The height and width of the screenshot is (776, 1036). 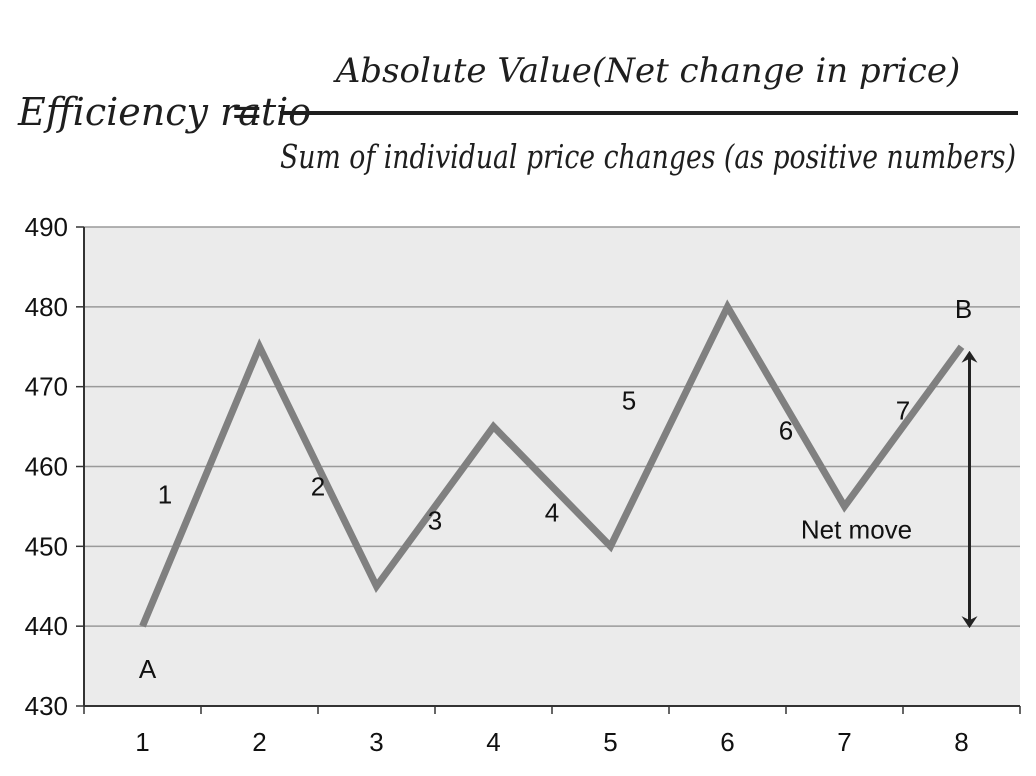 What do you see at coordinates (786, 431) in the screenshot?
I see `segment-label-6: 6` at bounding box center [786, 431].